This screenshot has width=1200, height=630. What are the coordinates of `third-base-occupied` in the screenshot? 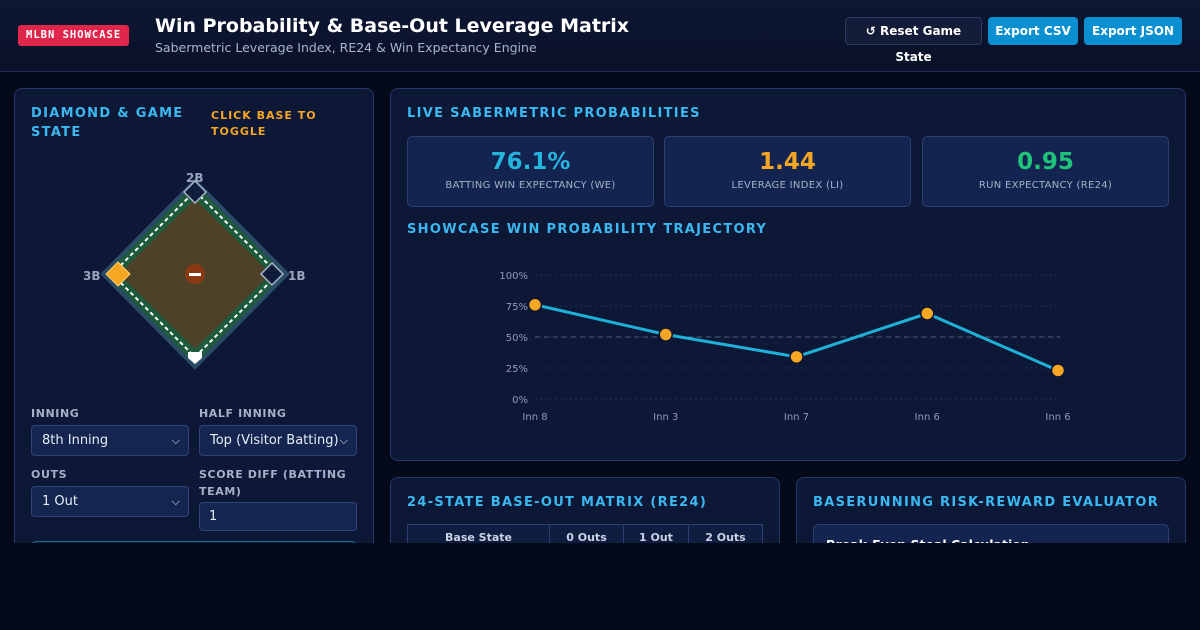 It's located at (118, 274).